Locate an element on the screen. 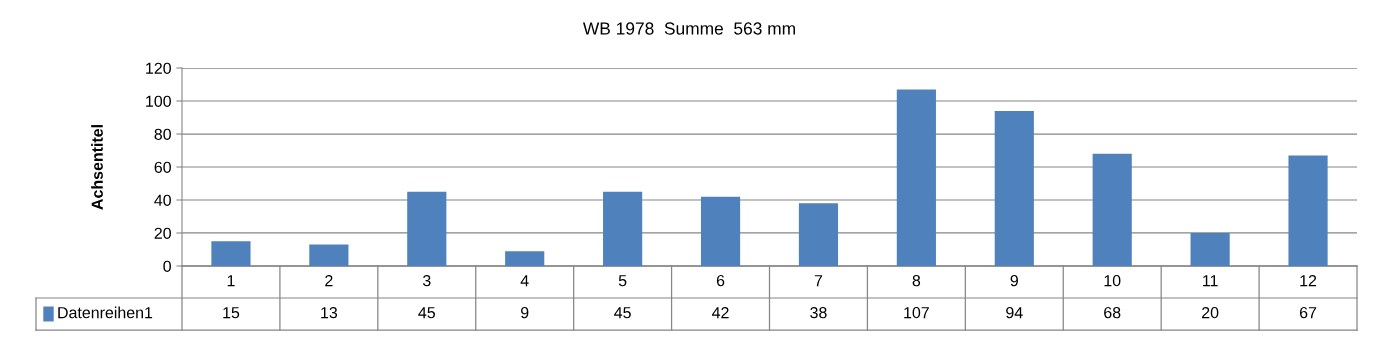  x-tick-label: 4 is located at coordinates (524, 281).